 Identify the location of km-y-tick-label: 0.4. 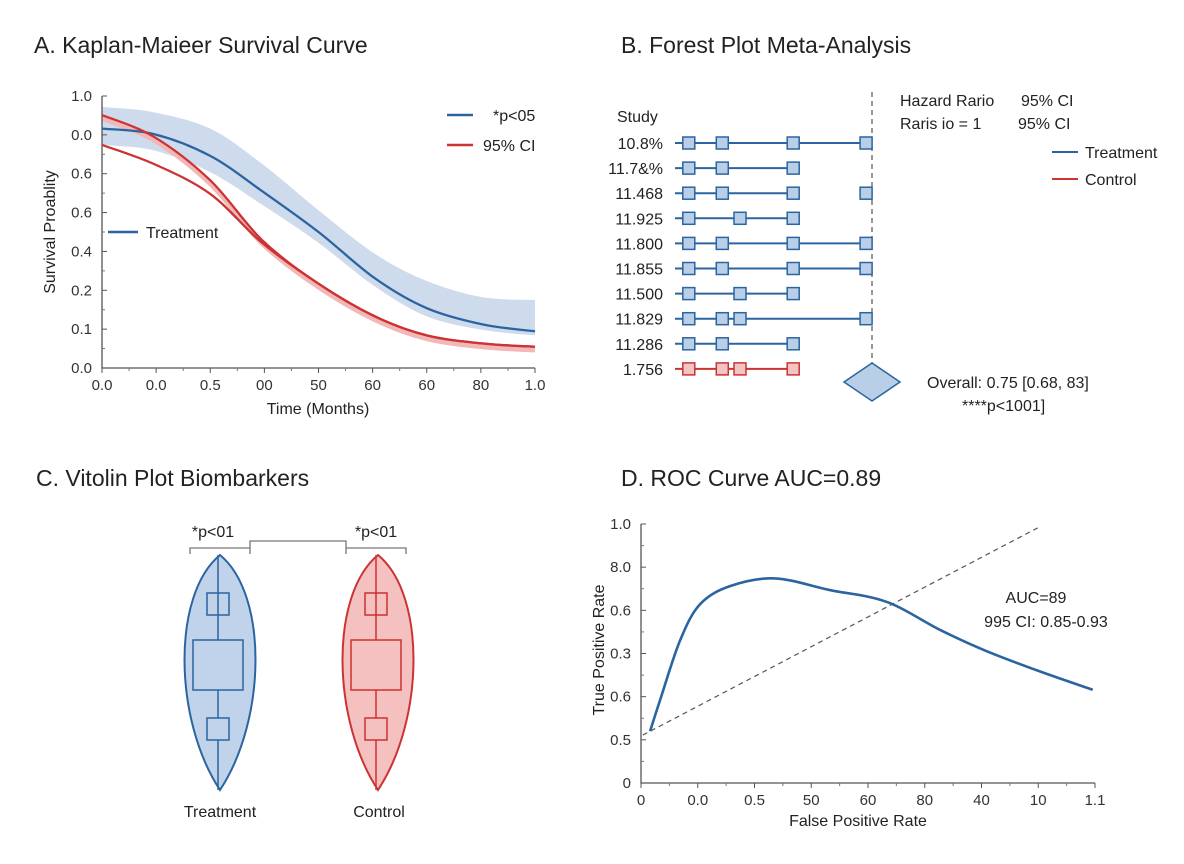
(81, 251).